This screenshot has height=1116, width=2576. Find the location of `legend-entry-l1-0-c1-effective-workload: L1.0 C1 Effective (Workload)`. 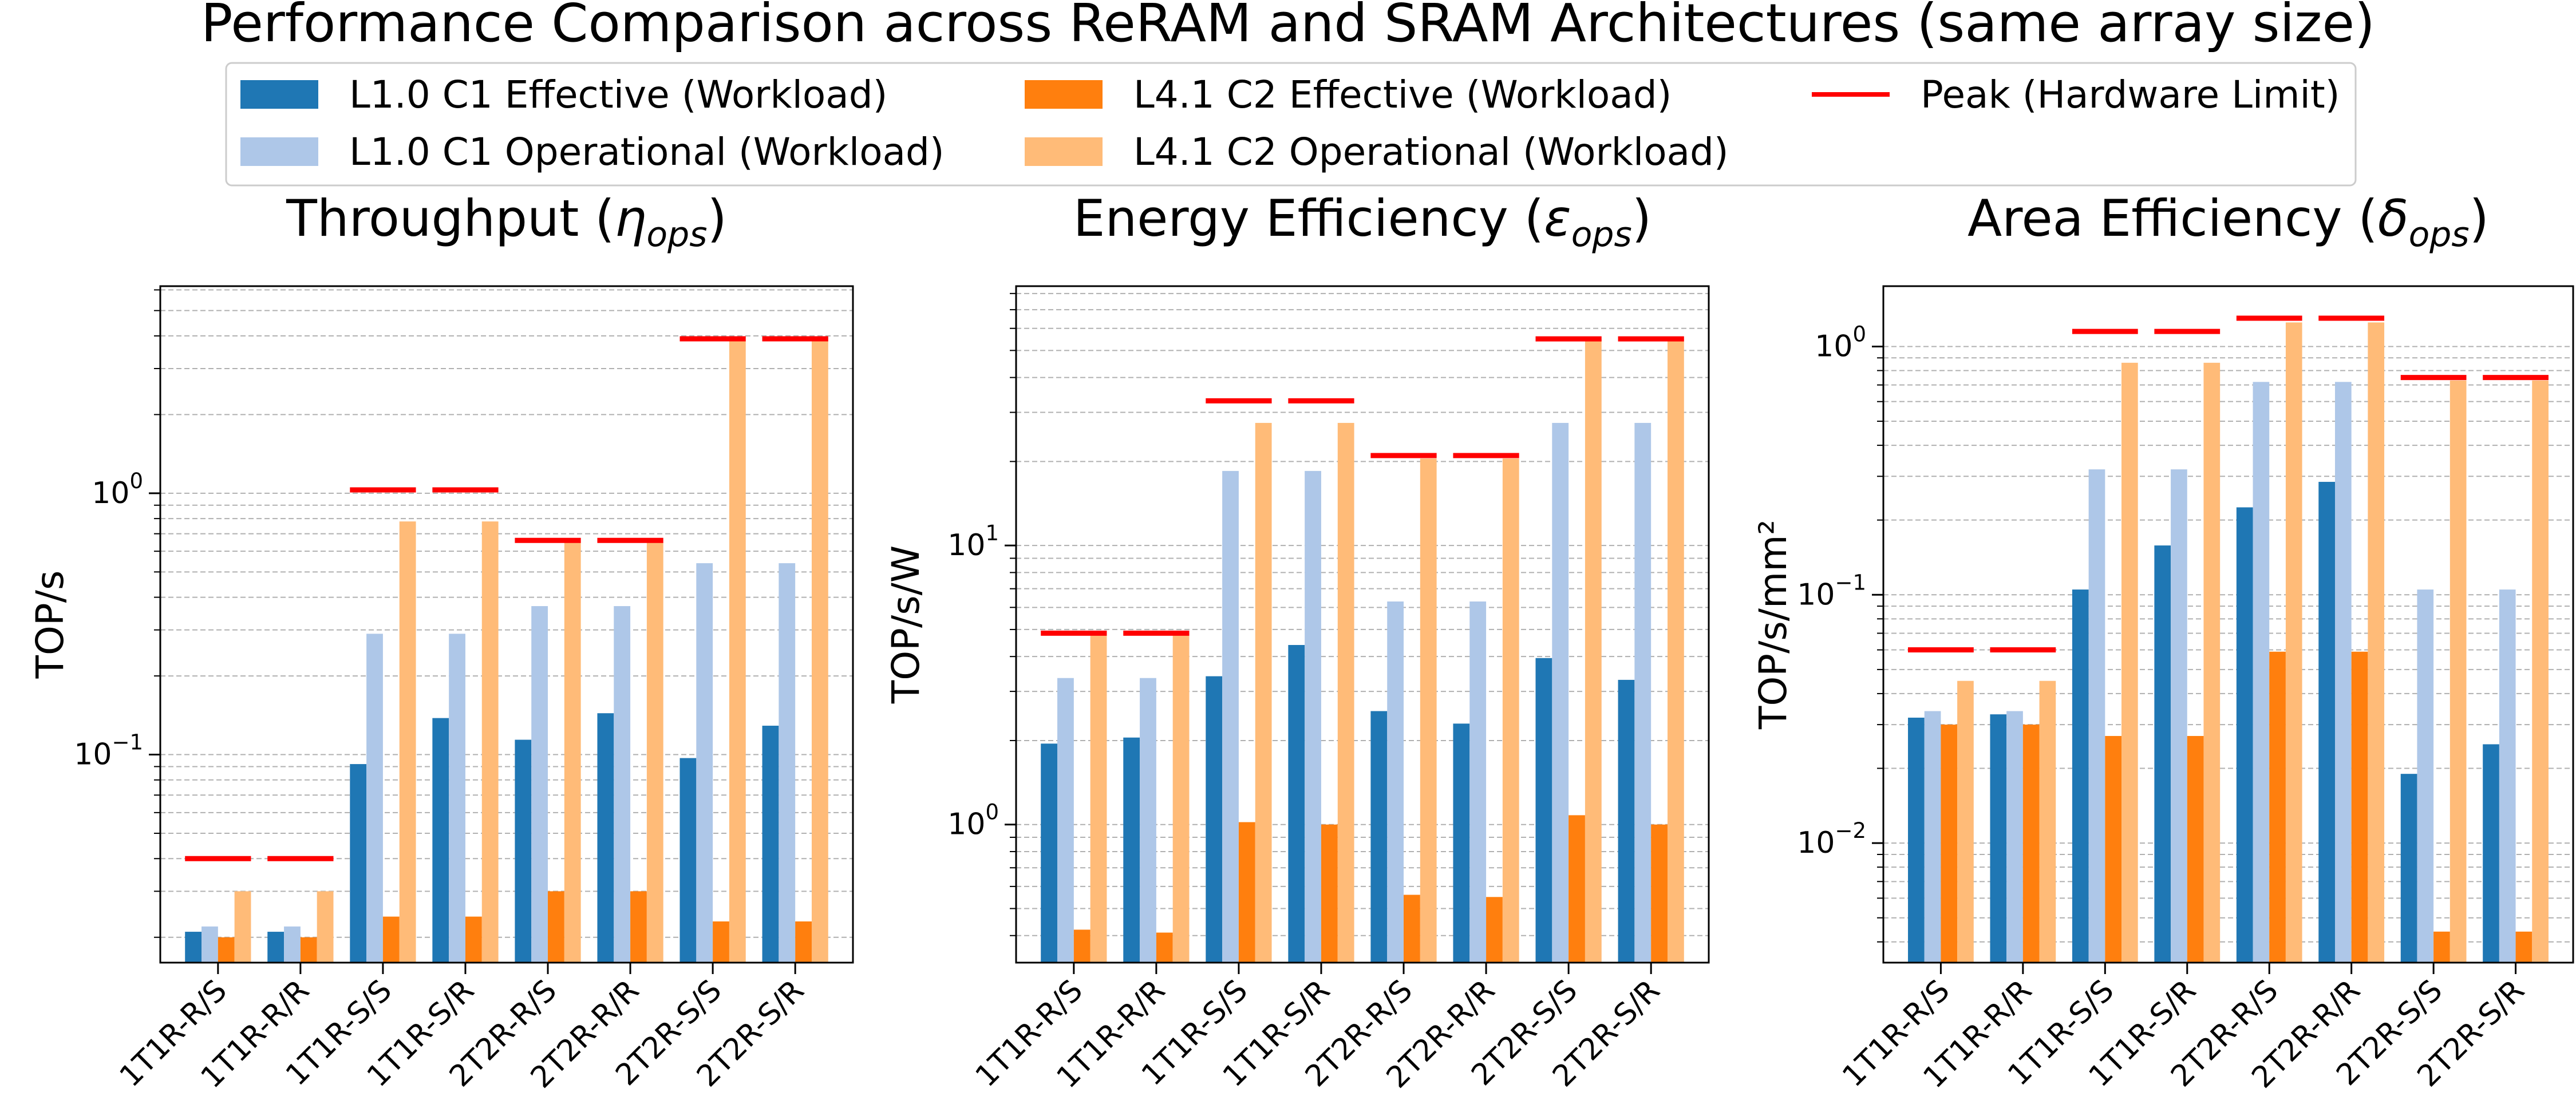

legend-entry-l1-0-c1-effective-workload: L1.0 C1 Effective (Workload) is located at coordinates (563, 95).